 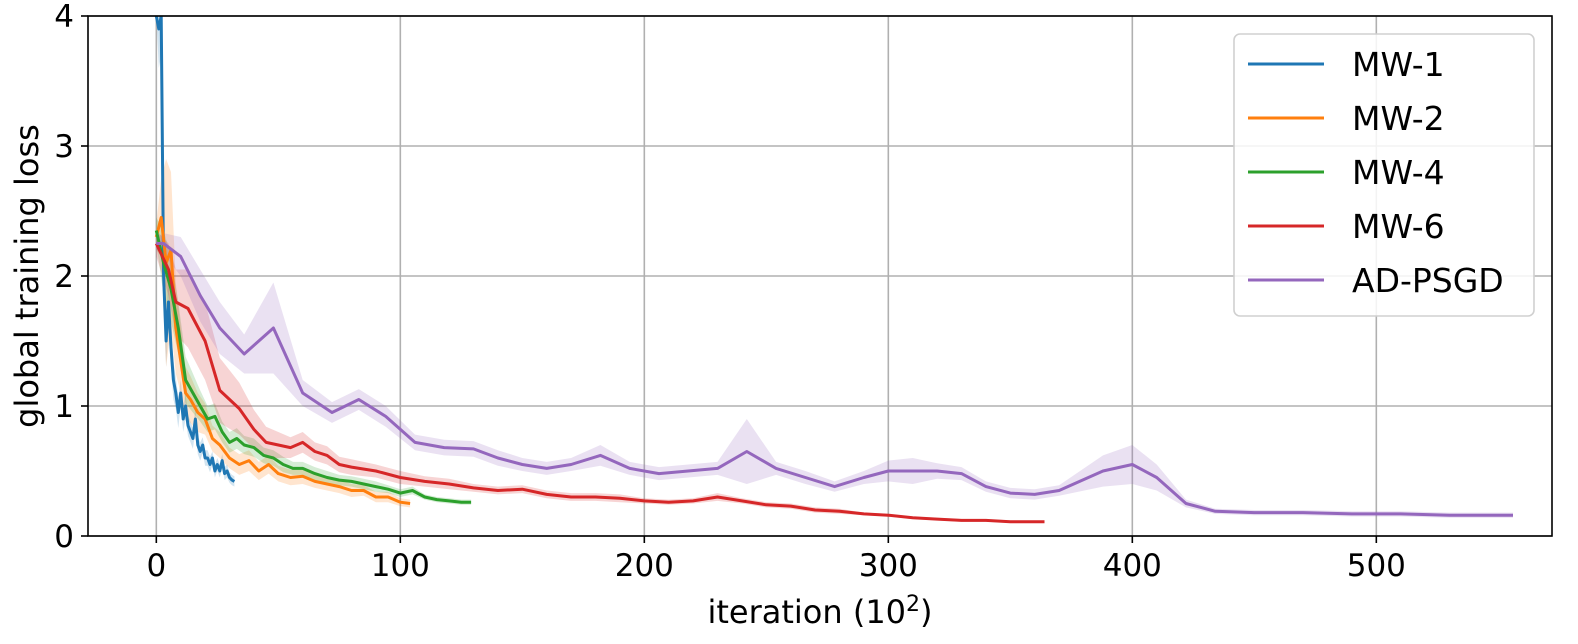 I want to click on legend-label-mw-4: MW-4, so click(x=1398, y=172).